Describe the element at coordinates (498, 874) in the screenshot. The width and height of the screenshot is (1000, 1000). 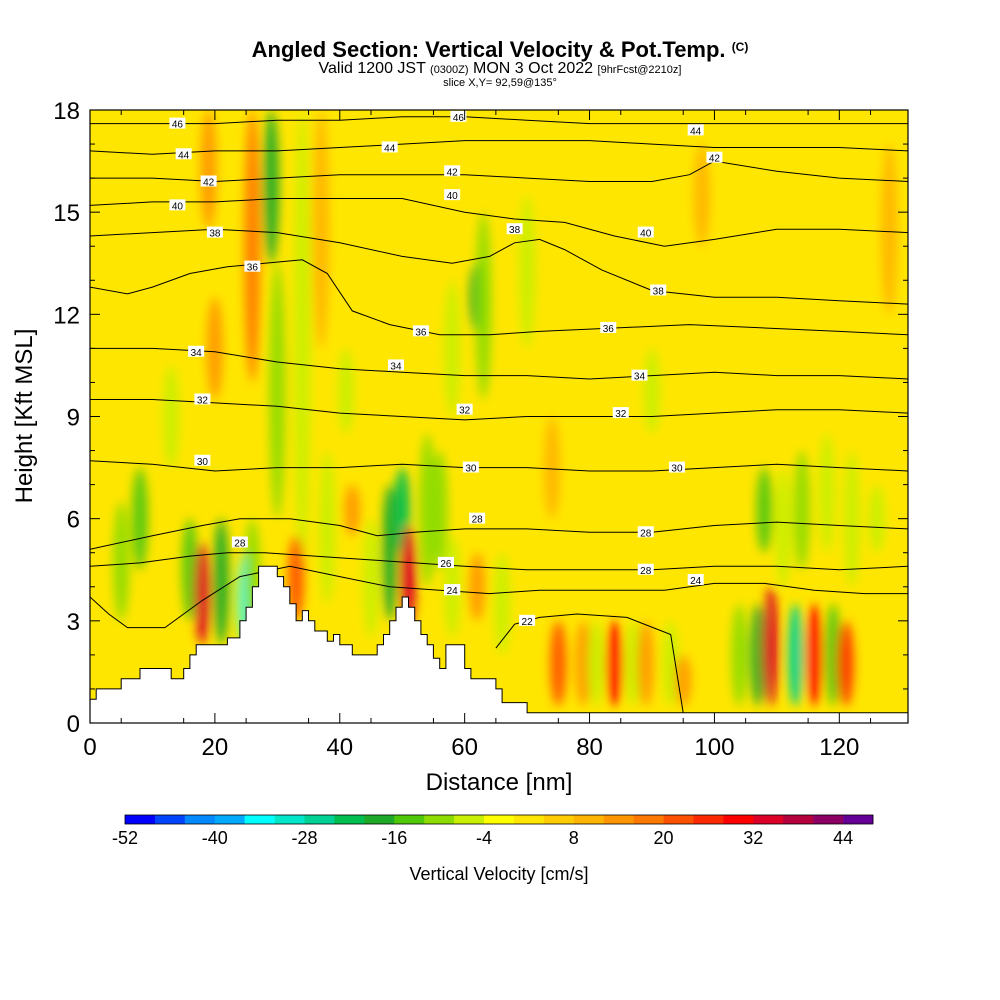
I see `colorbar-label: Vertical Velocity [cm/s]` at that location.